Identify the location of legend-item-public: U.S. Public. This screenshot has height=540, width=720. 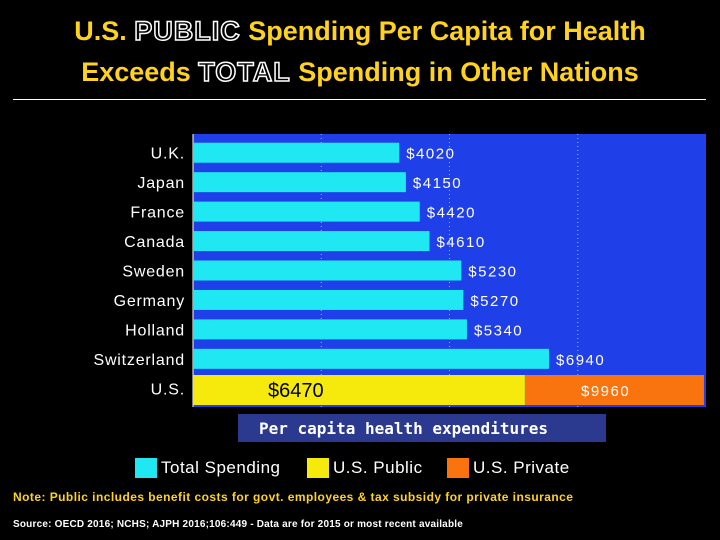
(365, 468).